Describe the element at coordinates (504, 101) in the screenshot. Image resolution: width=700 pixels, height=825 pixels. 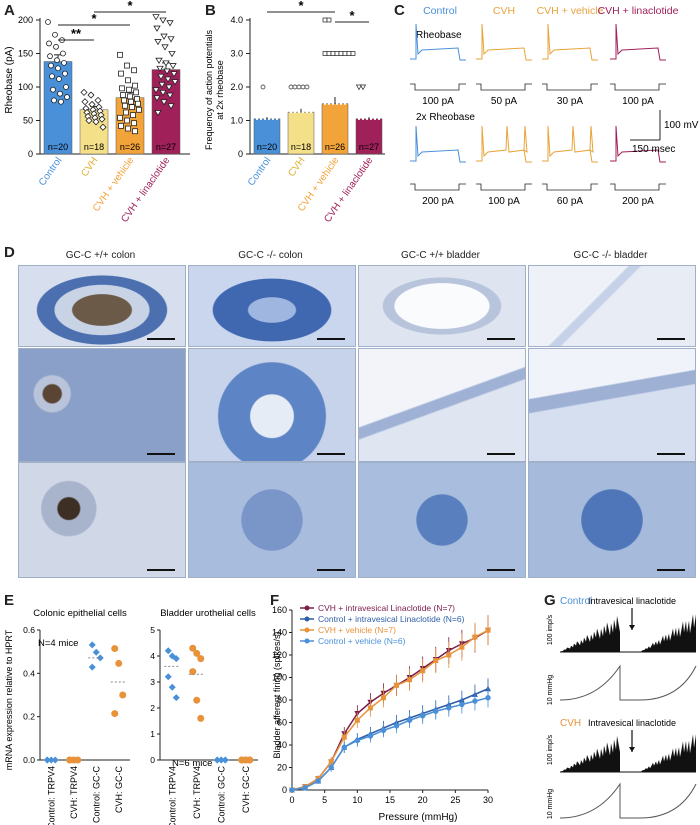
I see `c-rheobase-step-label: 50 pA` at that location.